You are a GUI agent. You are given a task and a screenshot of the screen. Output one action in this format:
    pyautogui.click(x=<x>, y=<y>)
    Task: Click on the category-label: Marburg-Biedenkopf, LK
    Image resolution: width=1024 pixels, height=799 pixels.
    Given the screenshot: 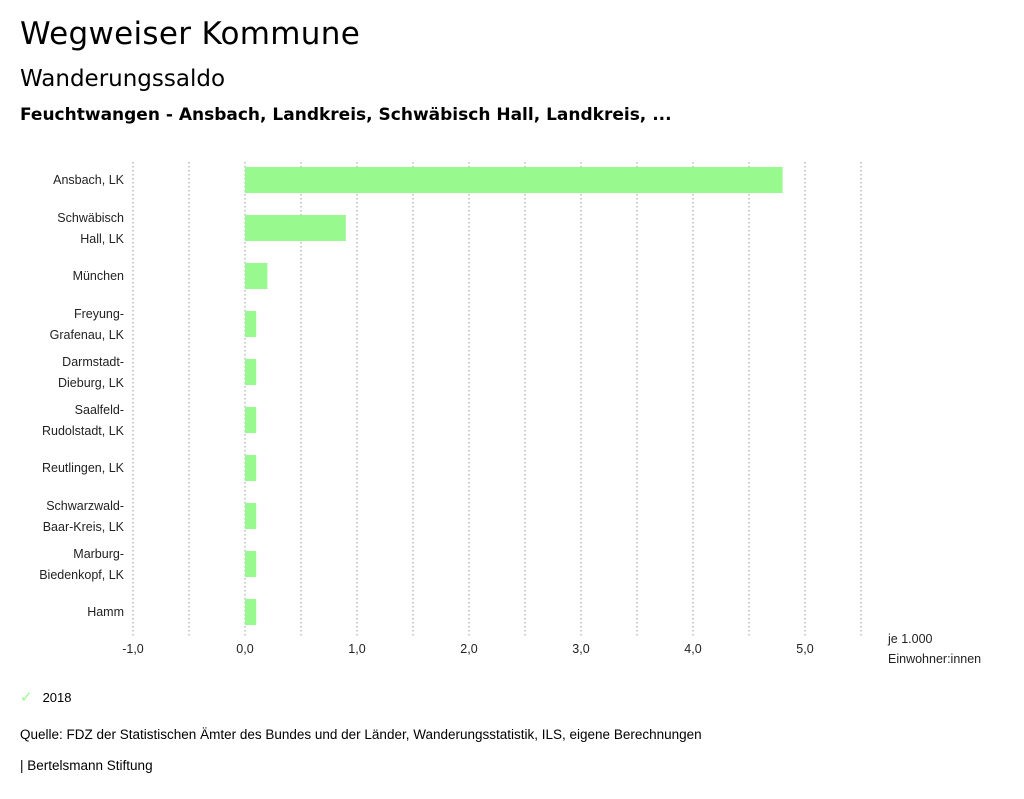 What is the action you would take?
    pyautogui.click(x=81, y=564)
    